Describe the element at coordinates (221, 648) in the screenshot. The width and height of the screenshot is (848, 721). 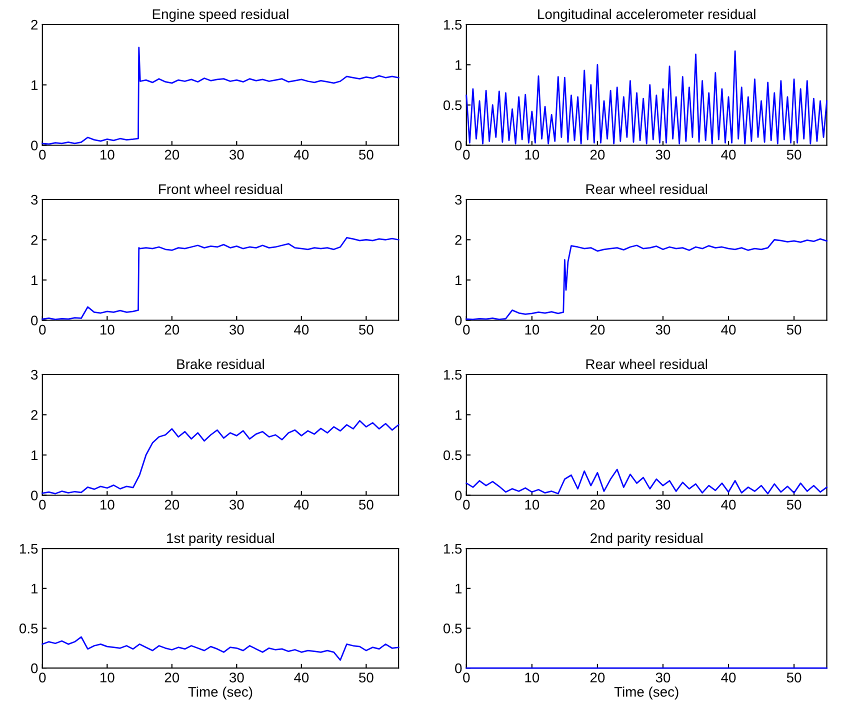
I see `line-series` at that location.